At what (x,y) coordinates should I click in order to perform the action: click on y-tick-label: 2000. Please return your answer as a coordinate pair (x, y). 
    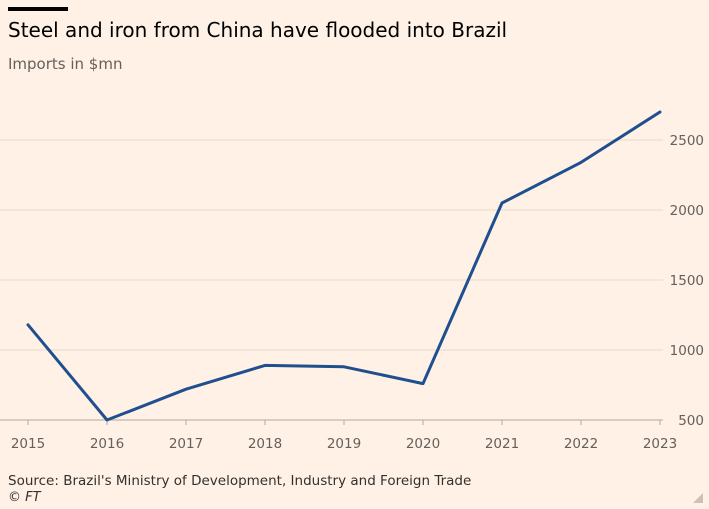
    Looking at the image, I should click on (687, 211).